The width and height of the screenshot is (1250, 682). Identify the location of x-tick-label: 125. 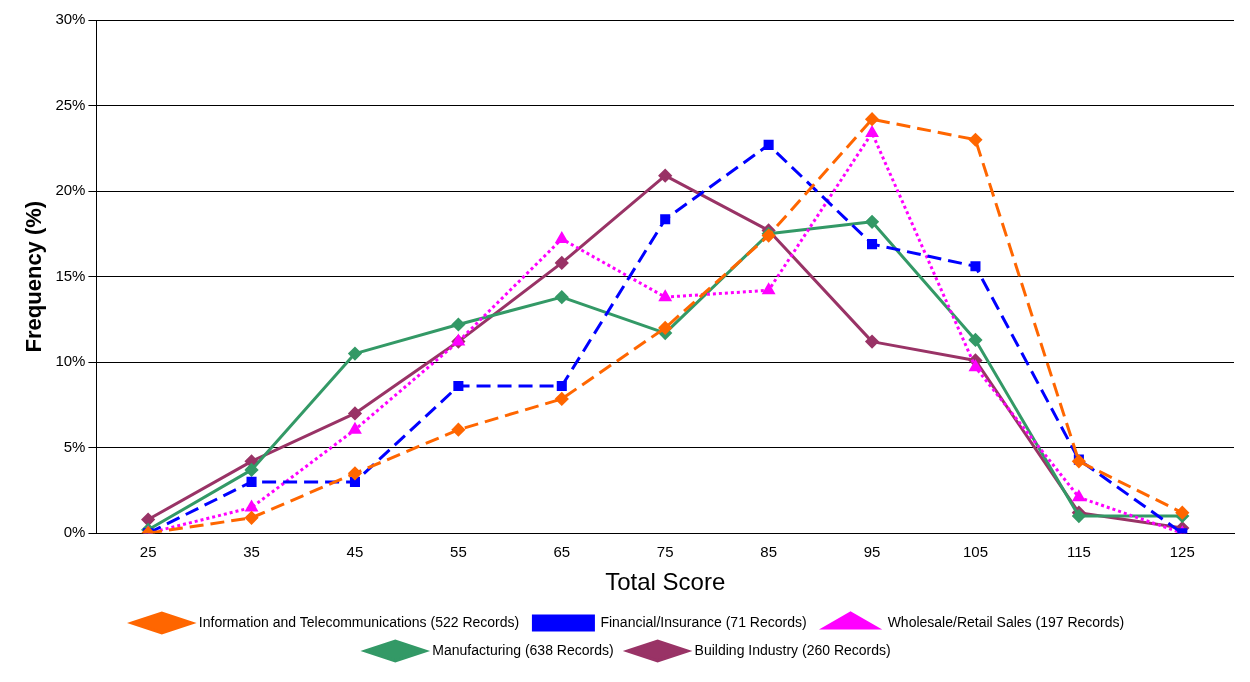
(1182, 552).